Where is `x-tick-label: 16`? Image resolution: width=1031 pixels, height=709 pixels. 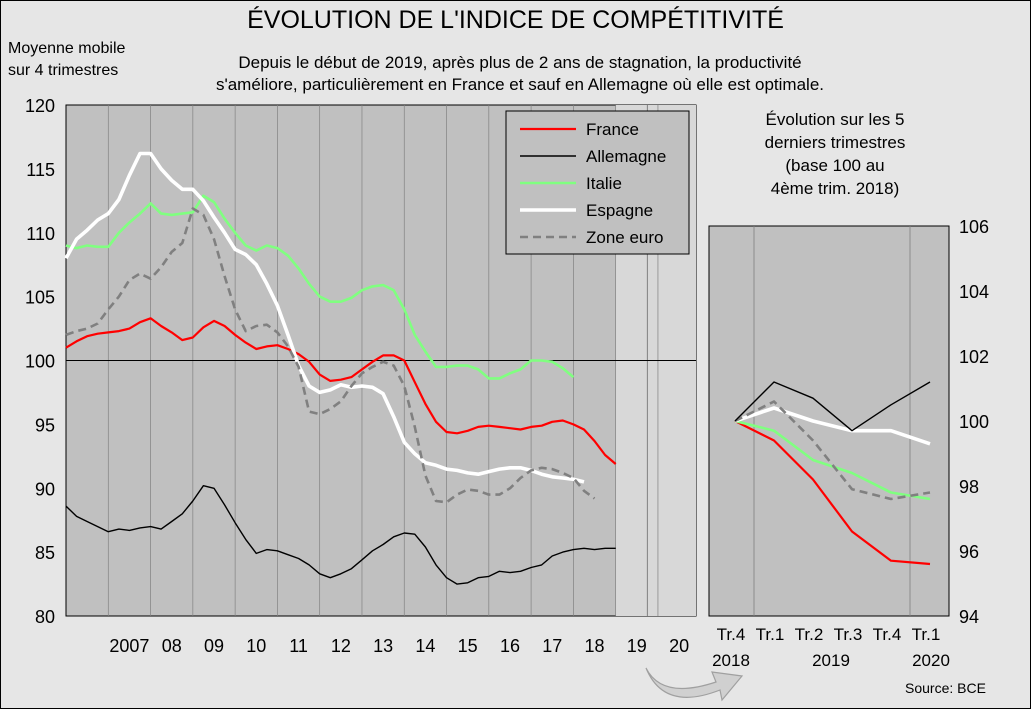 x-tick-label: 16 is located at coordinates (510, 646).